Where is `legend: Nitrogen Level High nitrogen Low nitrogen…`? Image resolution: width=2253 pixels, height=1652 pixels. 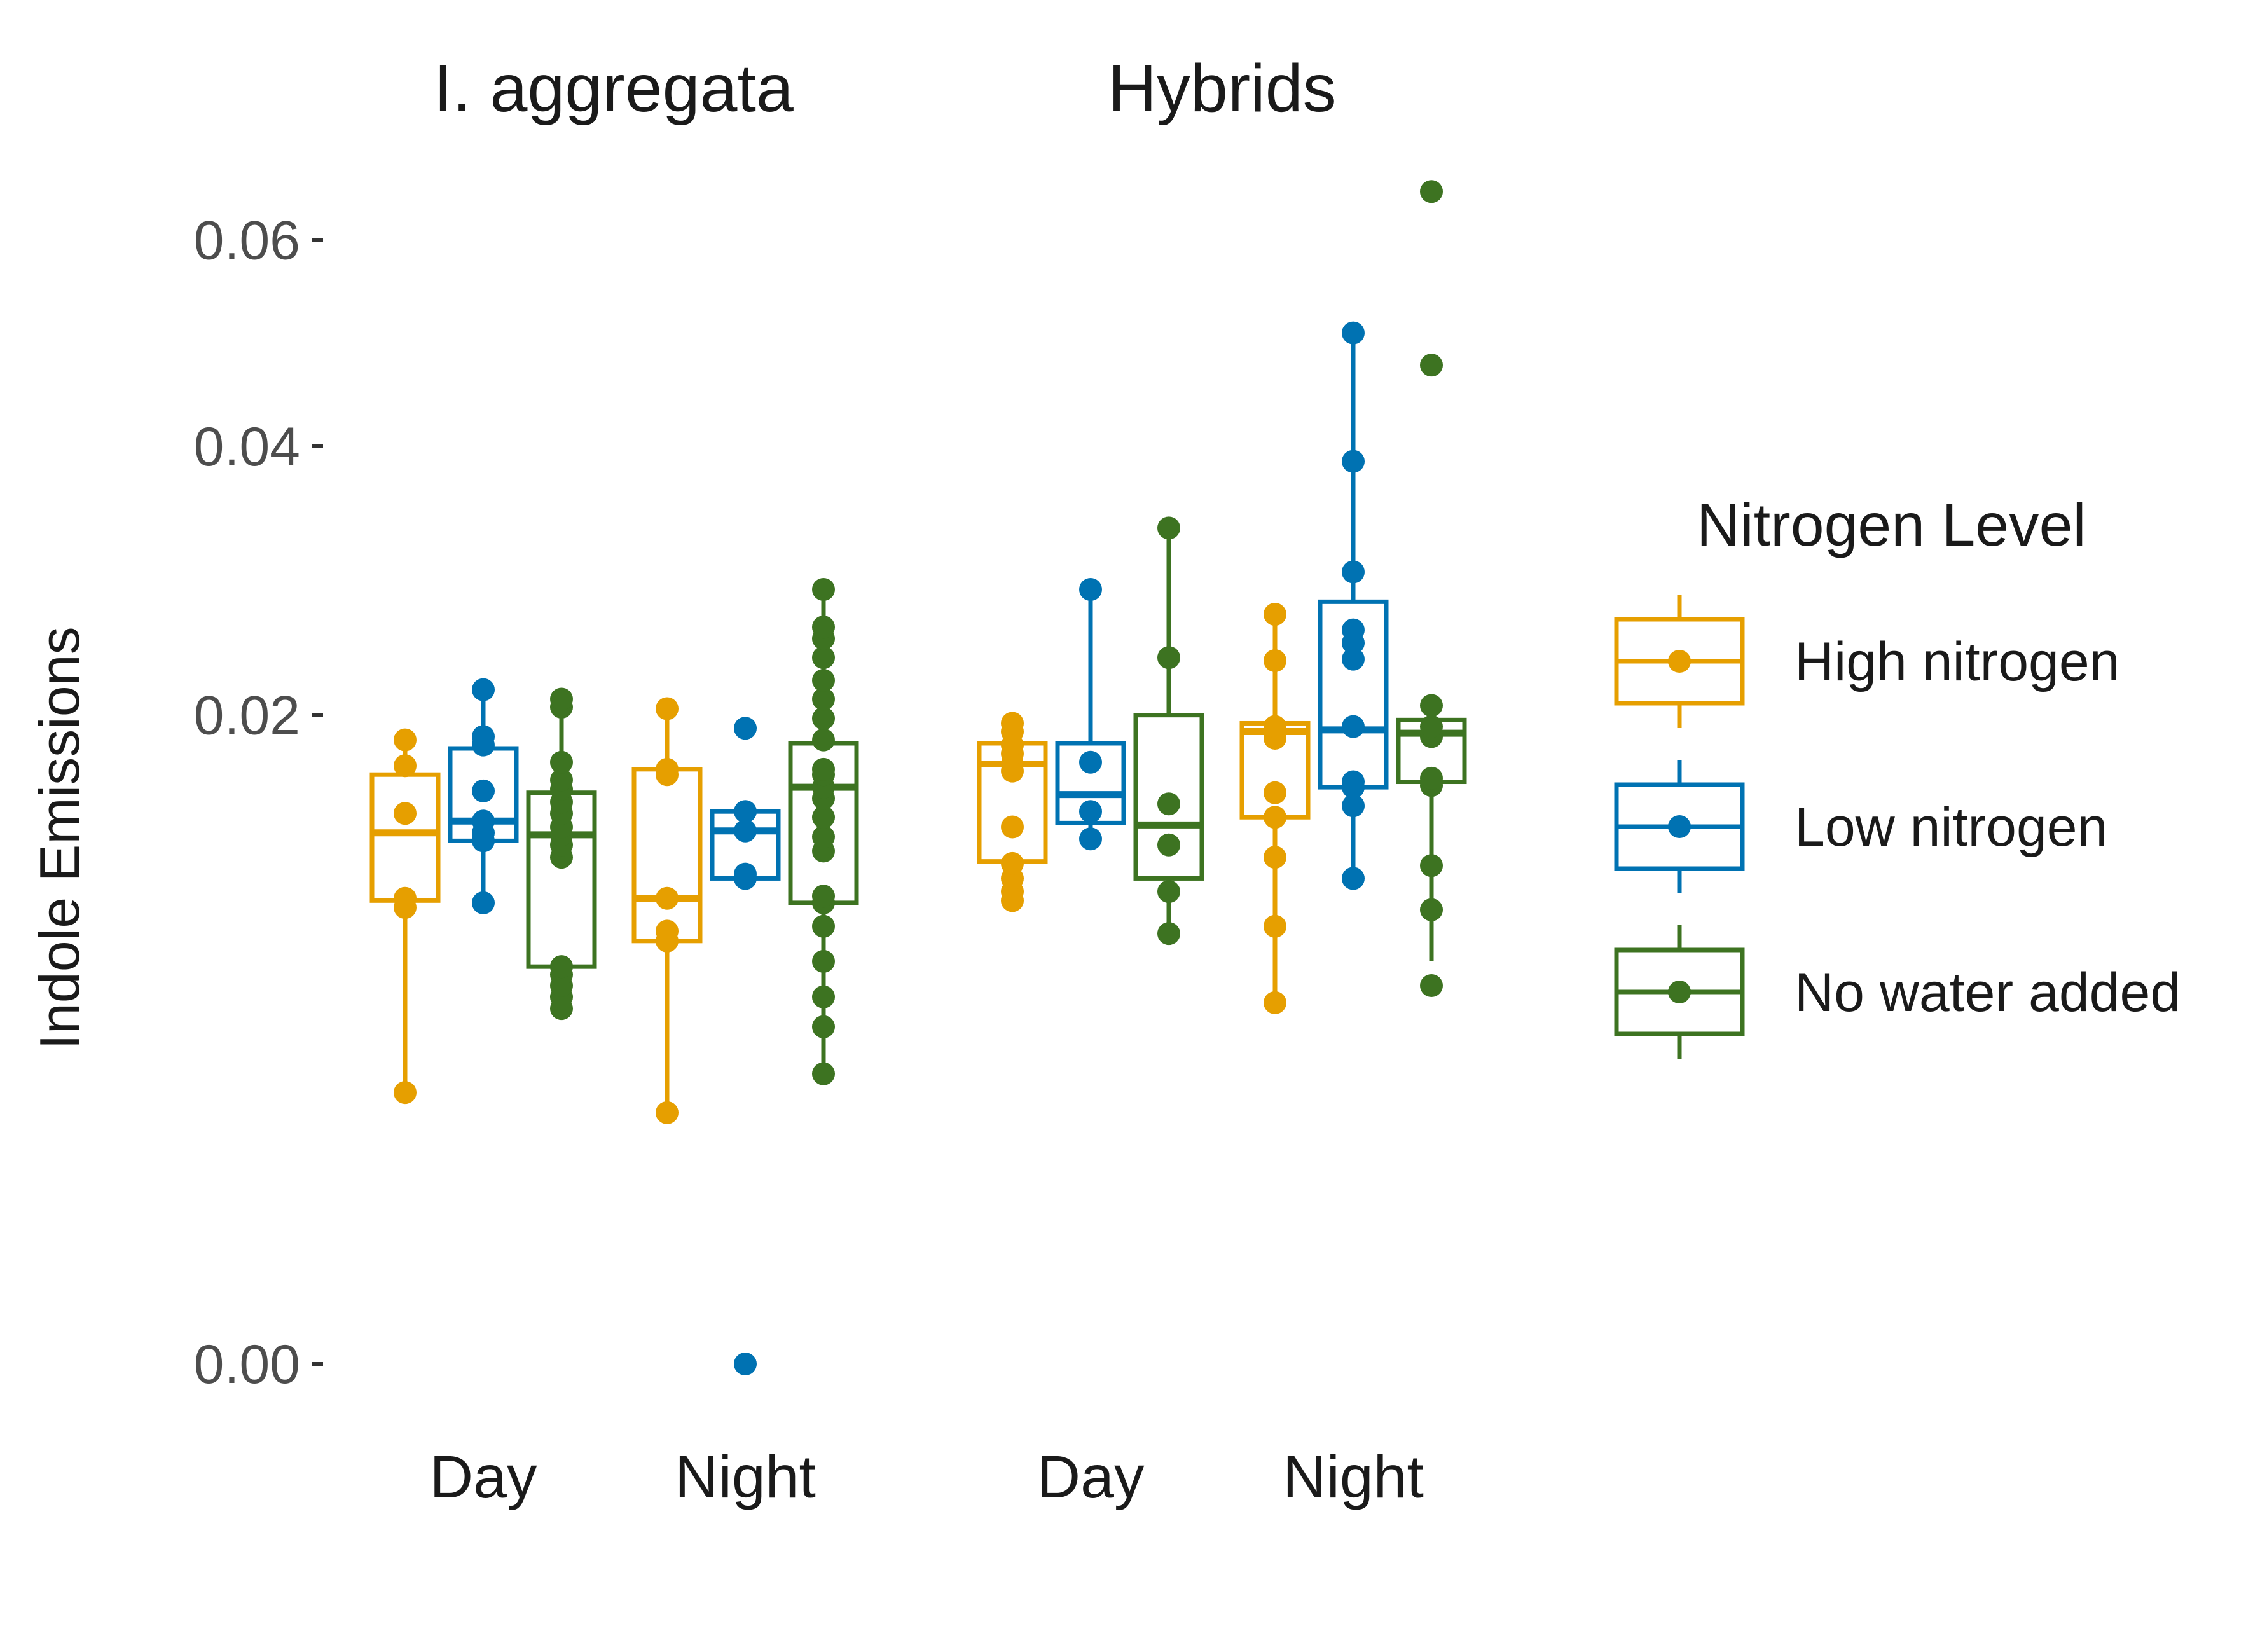
legend: Nitrogen Level High nitrogen Low nitrogen… is located at coordinates (1897, 775).